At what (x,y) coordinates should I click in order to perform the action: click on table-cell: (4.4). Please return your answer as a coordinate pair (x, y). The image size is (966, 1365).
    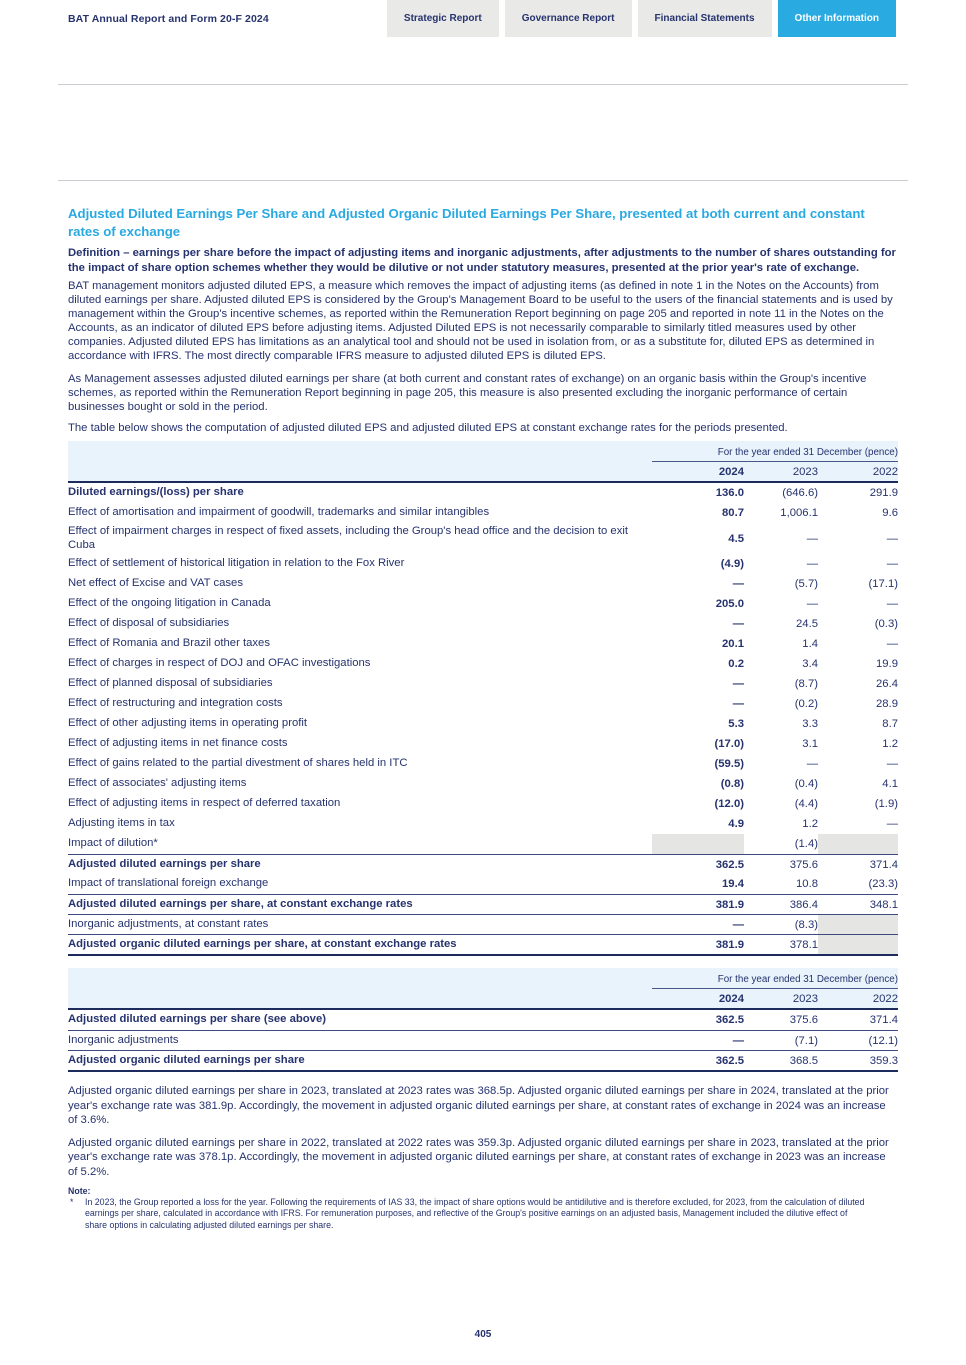
    Looking at the image, I should click on (806, 804).